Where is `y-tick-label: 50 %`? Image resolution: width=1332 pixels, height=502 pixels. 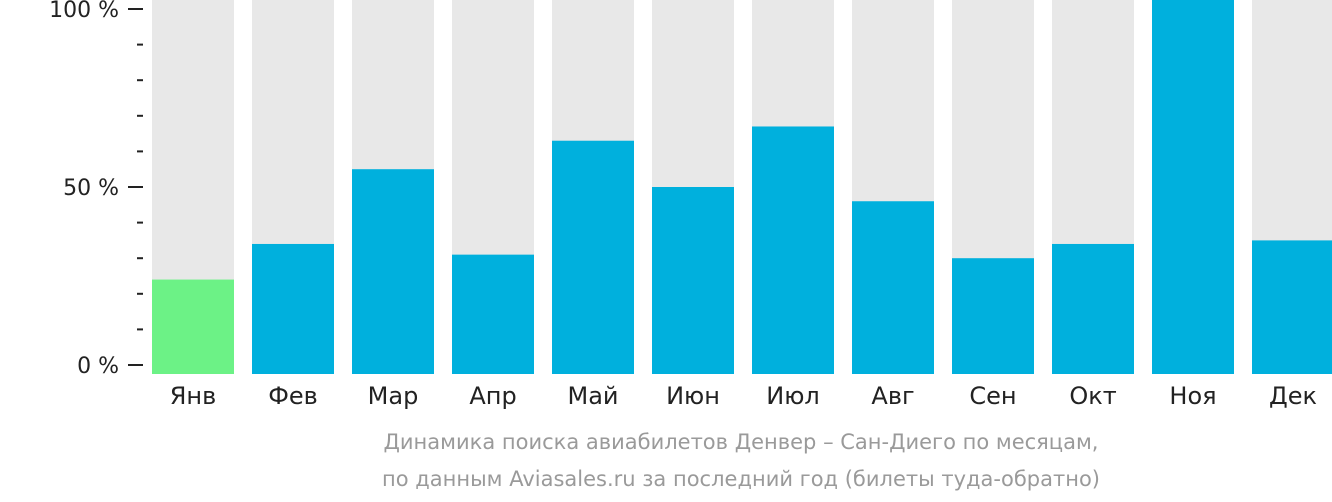 y-tick-label: 50 % is located at coordinates (91, 188).